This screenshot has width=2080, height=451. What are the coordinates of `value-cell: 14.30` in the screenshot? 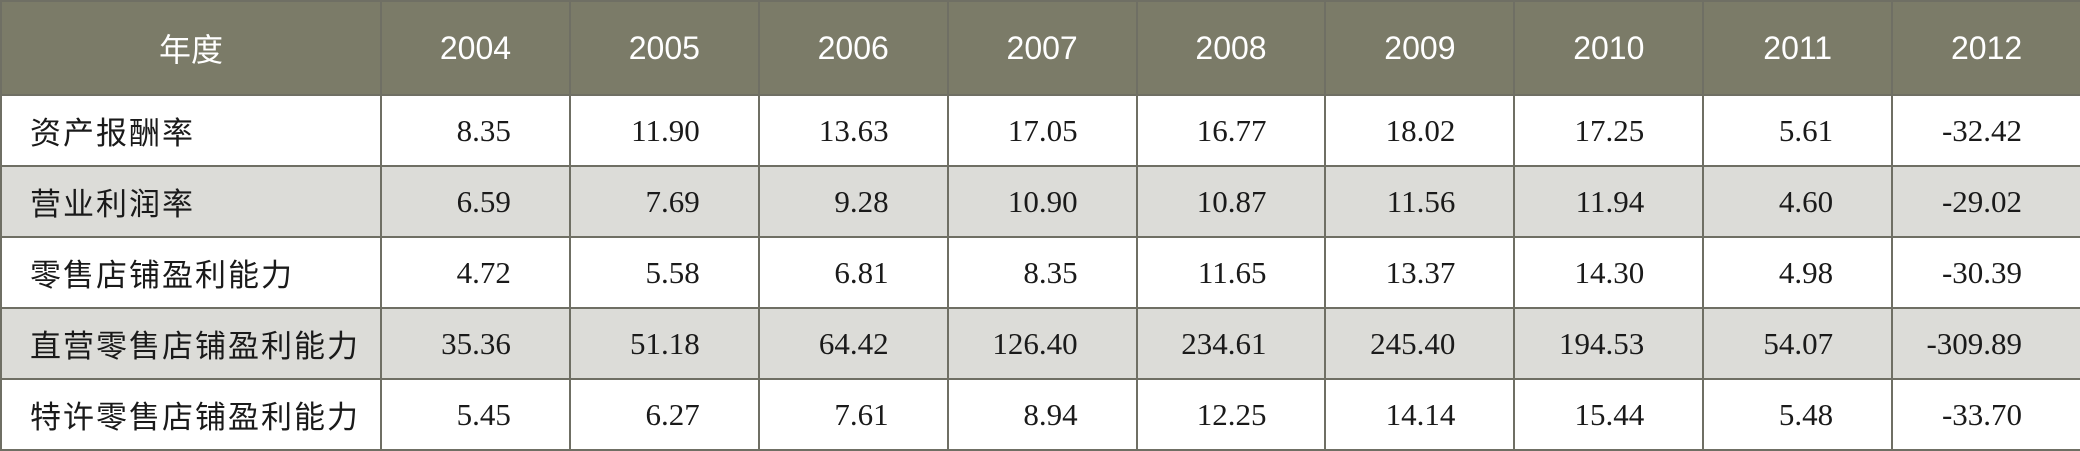 It's located at (1609, 272).